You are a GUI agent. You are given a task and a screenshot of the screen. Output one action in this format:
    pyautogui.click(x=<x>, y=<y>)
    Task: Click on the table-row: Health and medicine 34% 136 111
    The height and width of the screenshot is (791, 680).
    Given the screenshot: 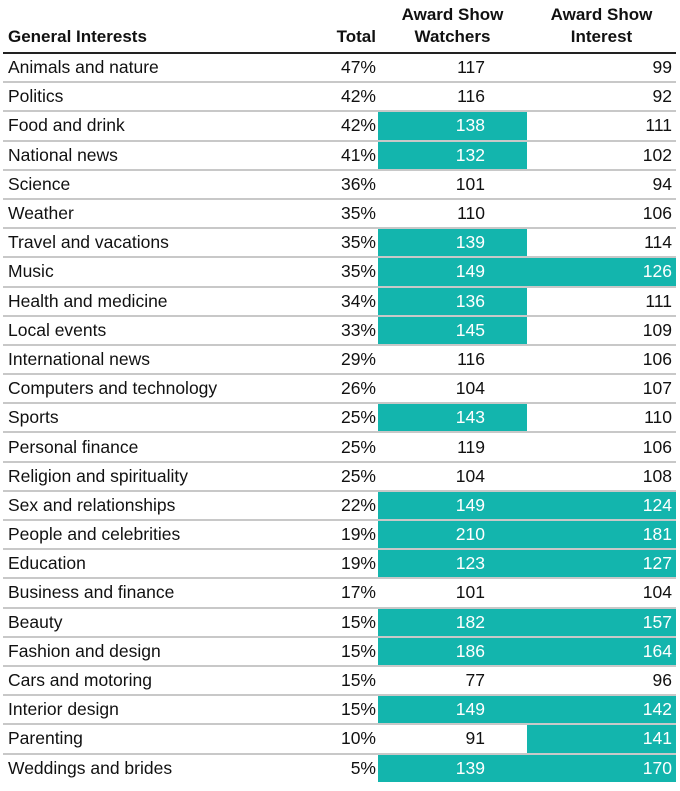 What is the action you would take?
    pyautogui.click(x=339, y=301)
    